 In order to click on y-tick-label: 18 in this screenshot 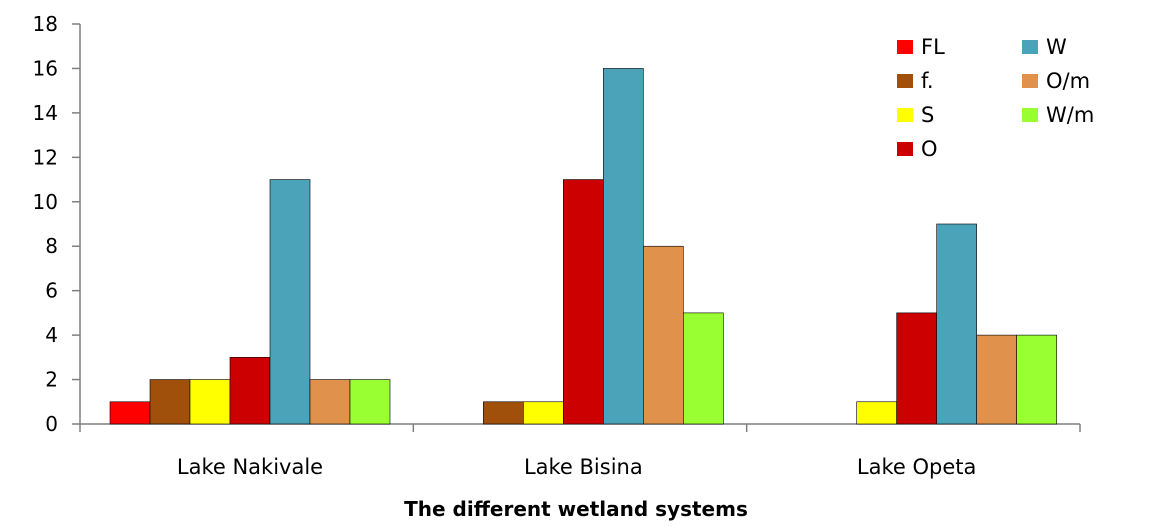, I will do `click(45, 24)`.